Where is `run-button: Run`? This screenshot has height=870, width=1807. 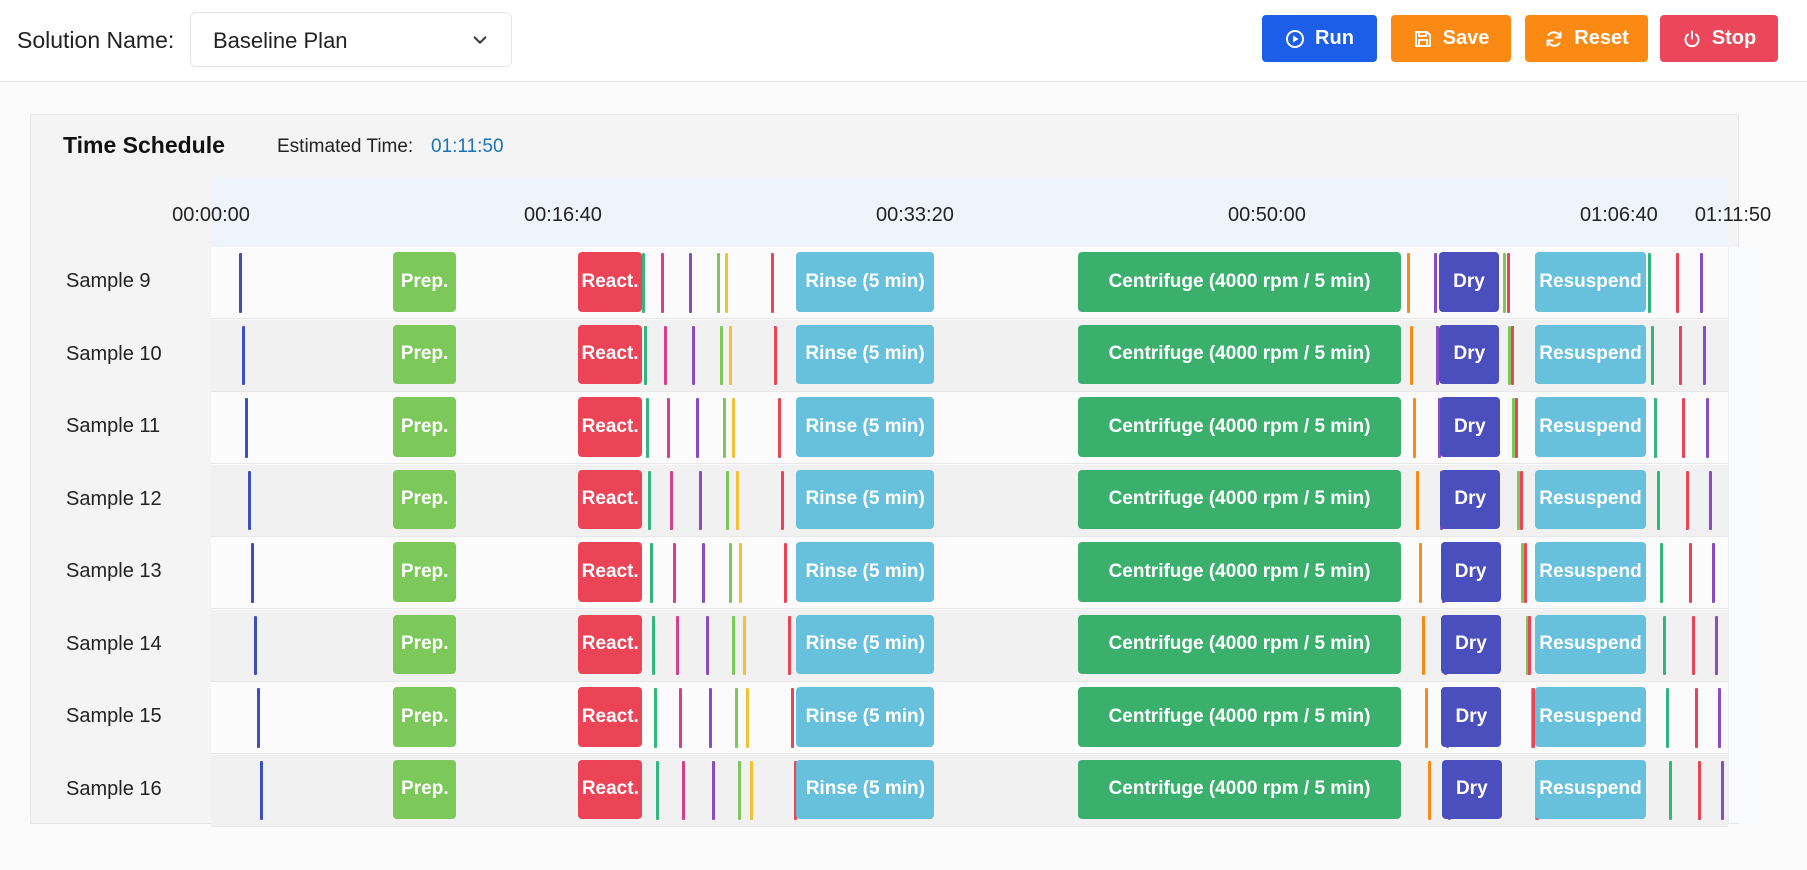
run-button: Run is located at coordinates (1319, 38).